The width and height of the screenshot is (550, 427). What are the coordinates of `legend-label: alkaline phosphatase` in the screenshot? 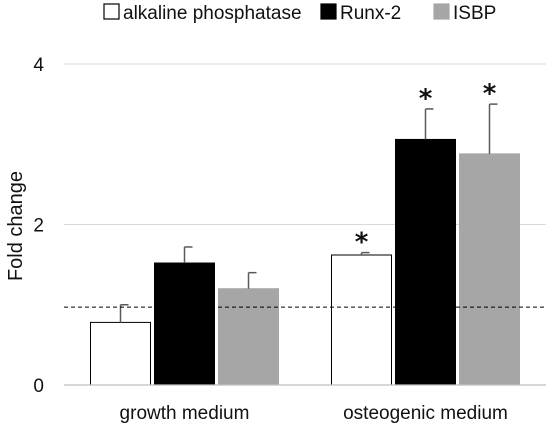 It's located at (212, 13).